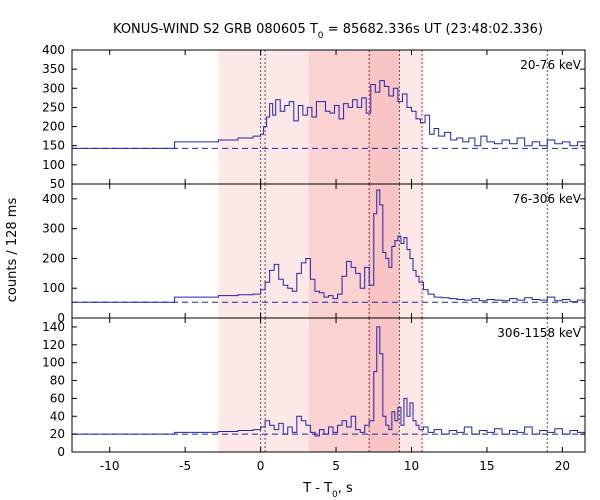 The image size is (600, 500). Describe the element at coordinates (53, 146) in the screenshot. I see `y-tick-label-0-2: 150` at that location.